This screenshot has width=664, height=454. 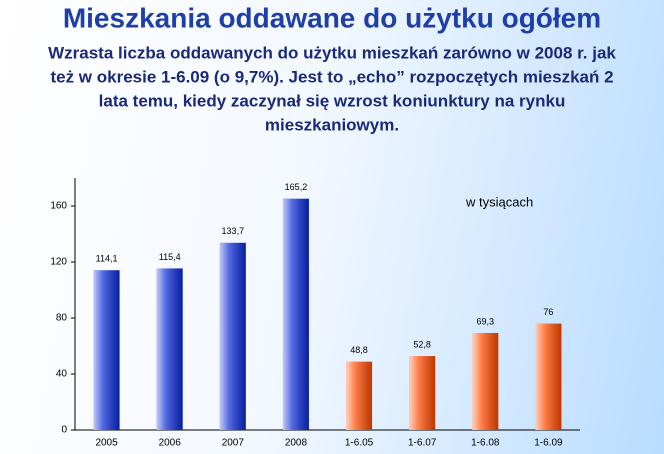 I want to click on x-tick-label: 2006, so click(x=170, y=443).